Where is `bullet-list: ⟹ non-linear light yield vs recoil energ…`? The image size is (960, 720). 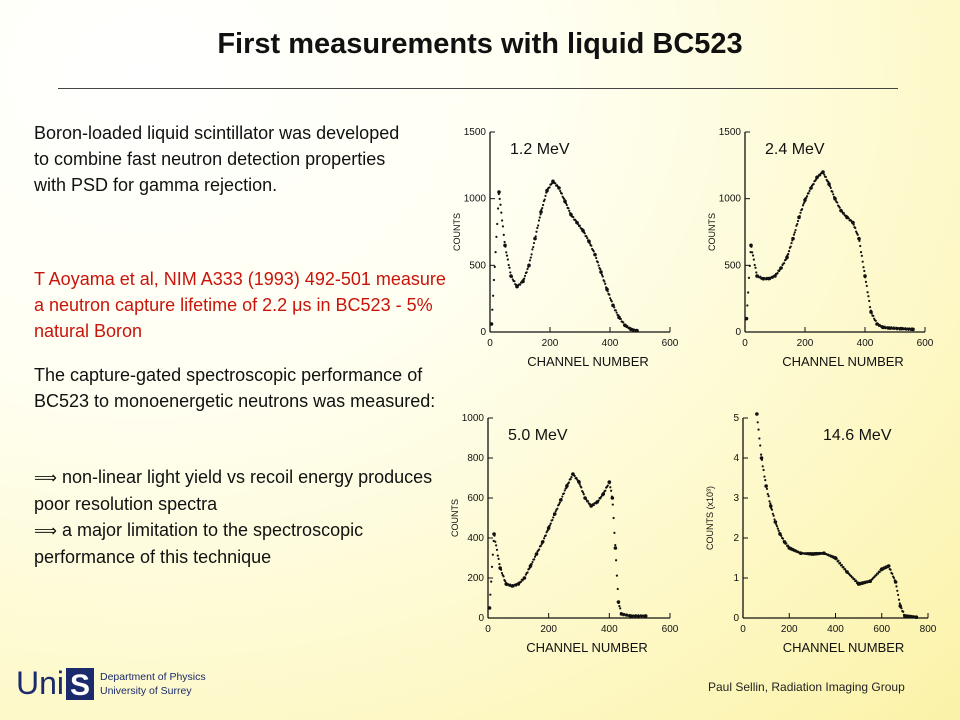
bullet-list: ⟹ non-linear light yield vs recoil energ… is located at coordinates (244, 517).